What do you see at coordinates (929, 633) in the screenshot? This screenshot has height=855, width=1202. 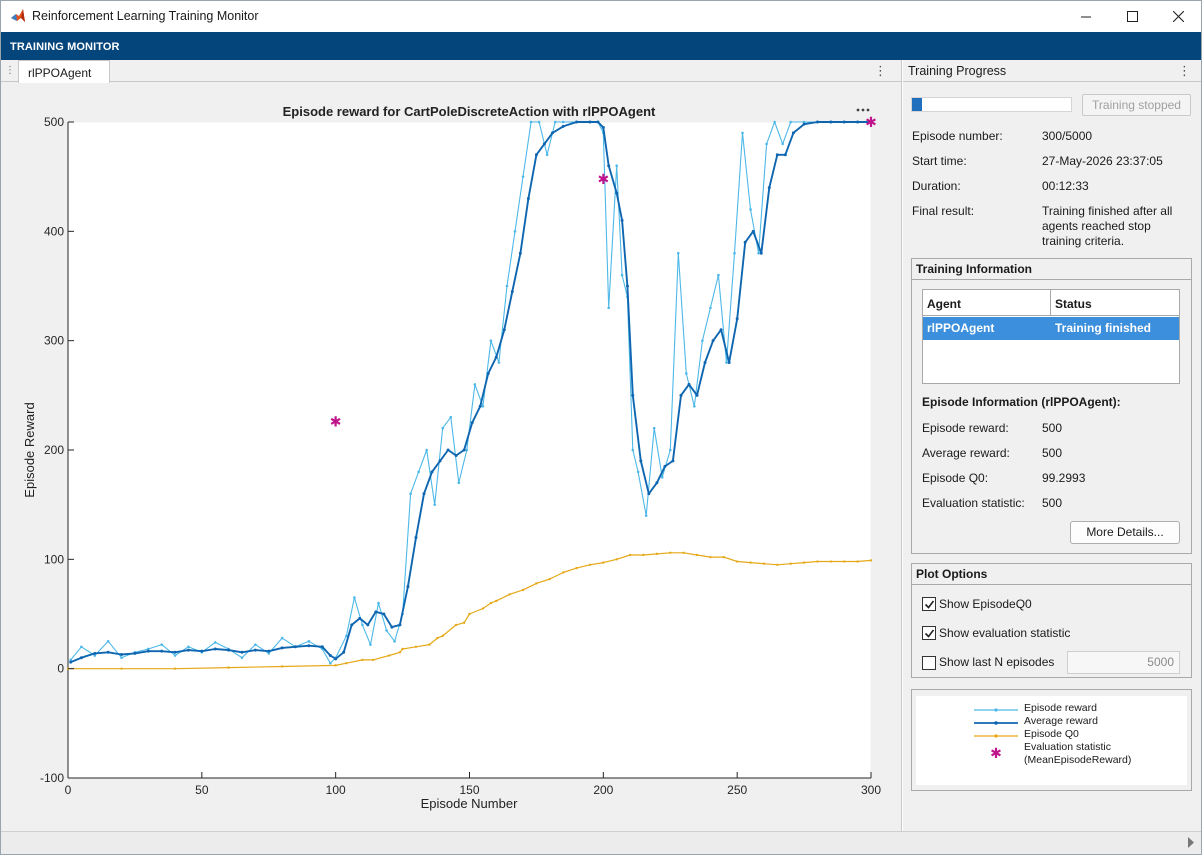 I see `show-evaluation-checkbox` at bounding box center [929, 633].